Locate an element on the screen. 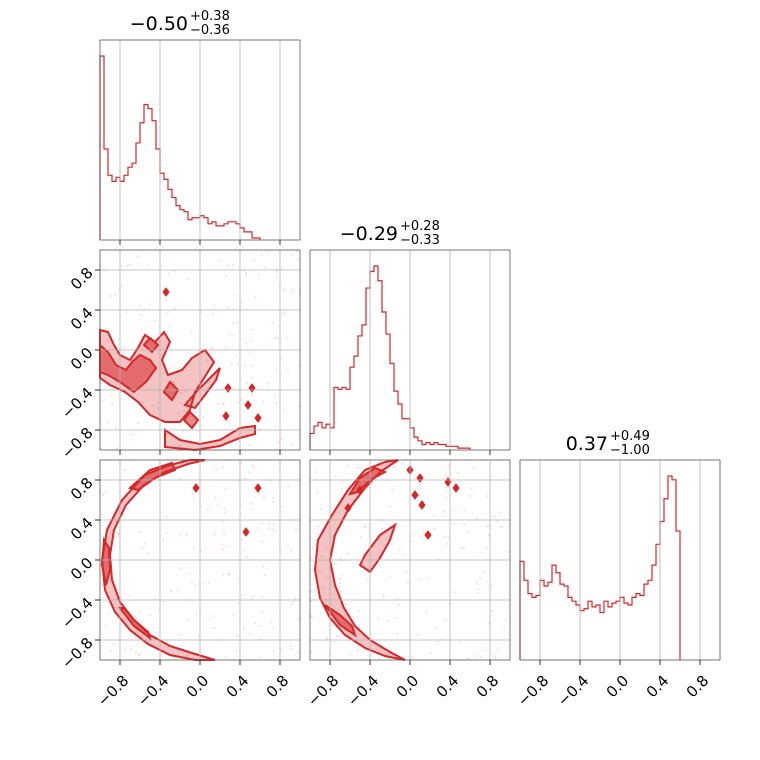 This screenshot has width=760, height=760. panel-title-2: 0.37 +0.49−1.00 is located at coordinates (608, 443).